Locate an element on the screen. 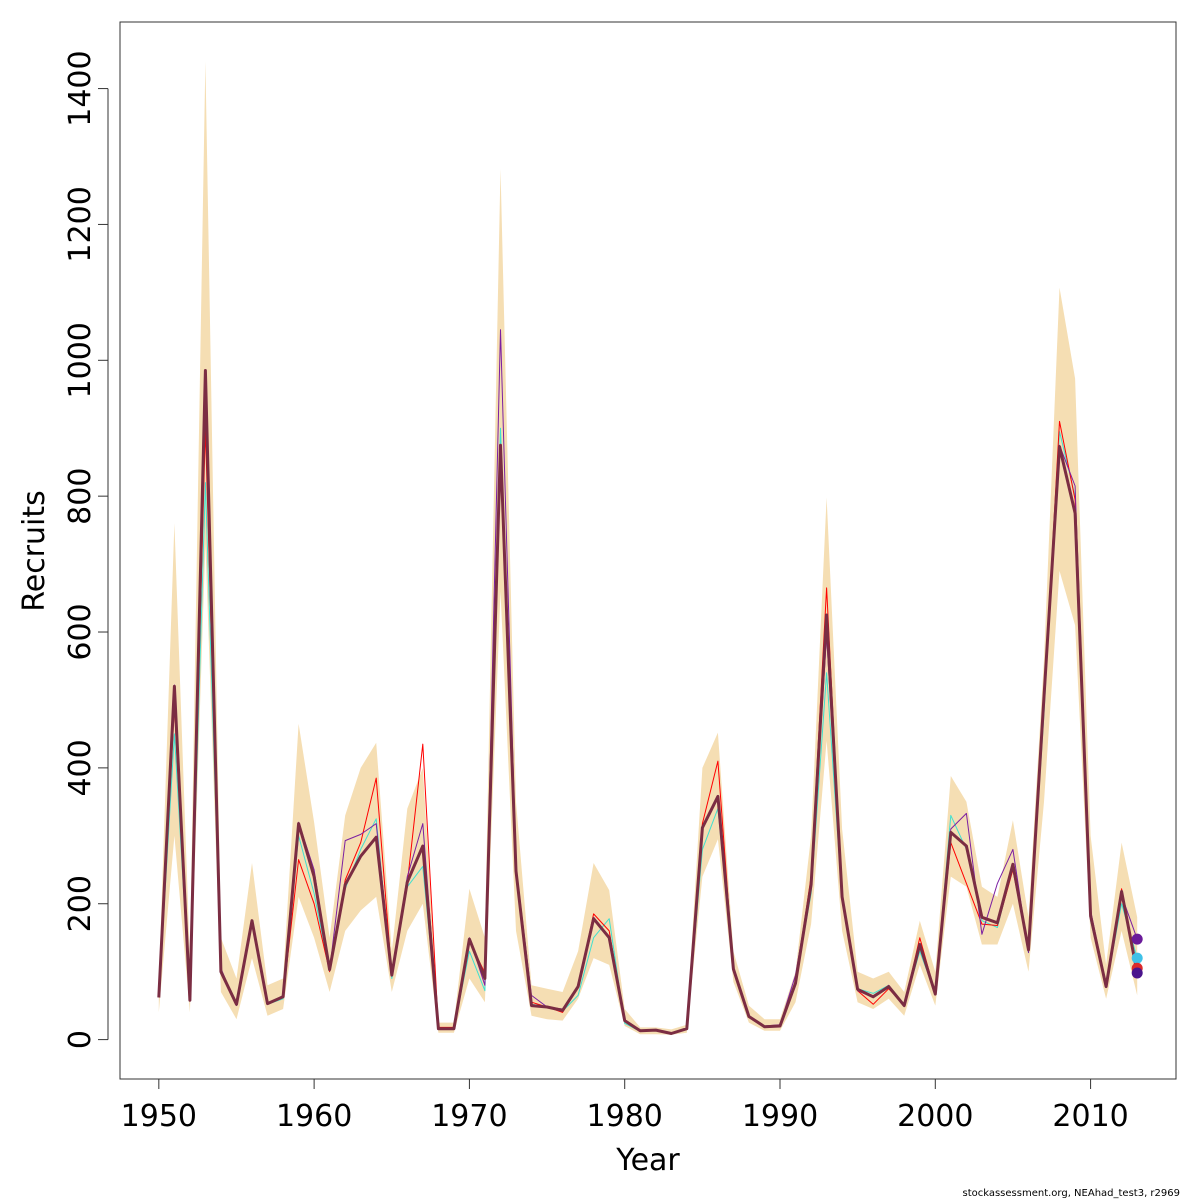 The height and width of the screenshot is (1200, 1200). x-tick-label: 2010 is located at coordinates (1090, 1116).